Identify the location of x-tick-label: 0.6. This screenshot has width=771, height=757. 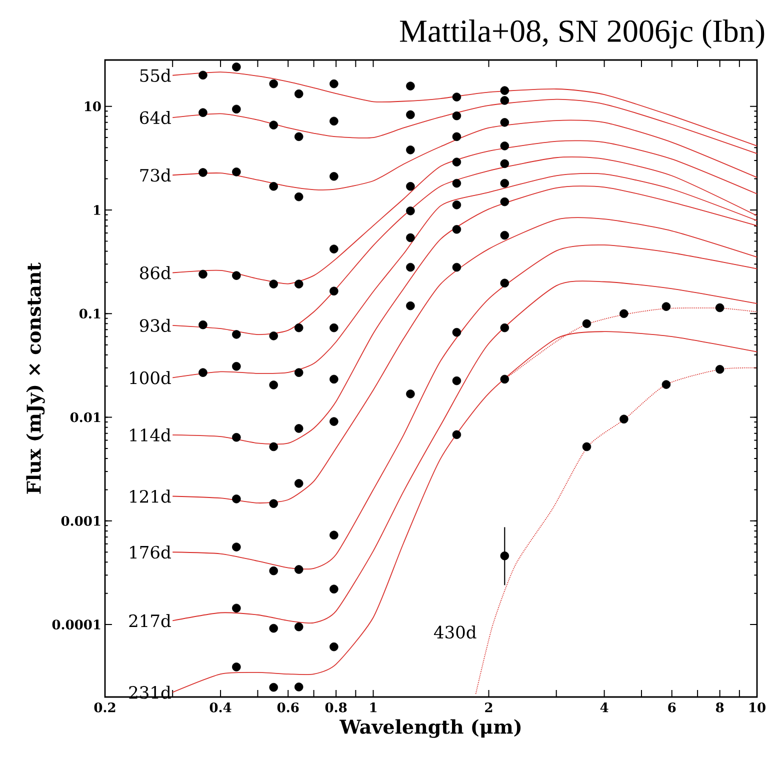
(288, 707).